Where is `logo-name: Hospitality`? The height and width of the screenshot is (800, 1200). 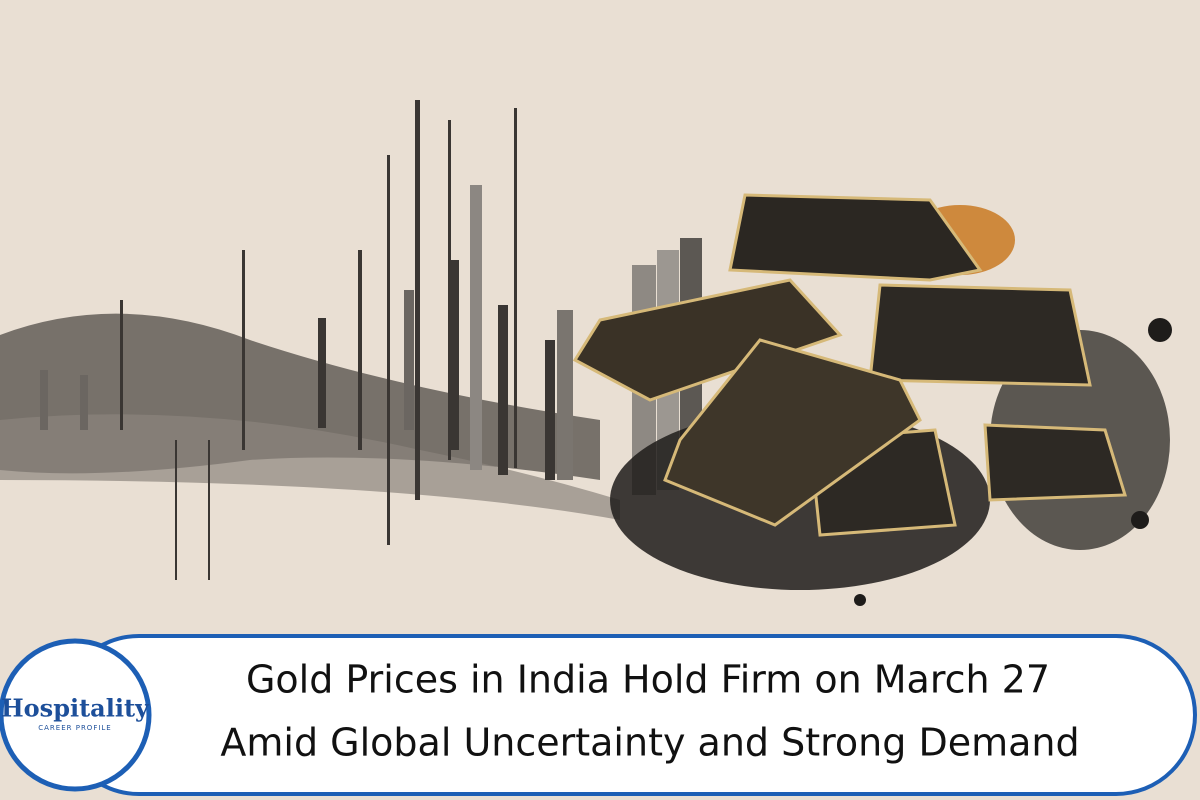 logo-name: Hospitality is located at coordinates (75, 708).